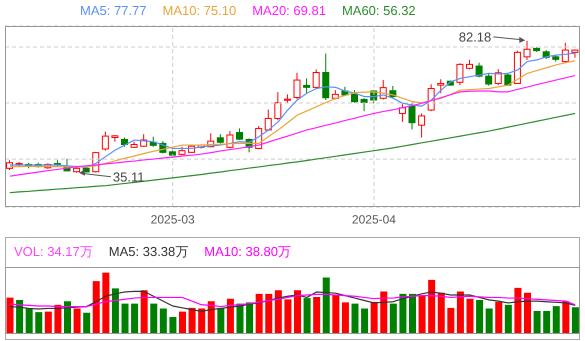  Describe the element at coordinates (53, 252) in the screenshot. I see `series-label: VOL: 34.17万` at that location.